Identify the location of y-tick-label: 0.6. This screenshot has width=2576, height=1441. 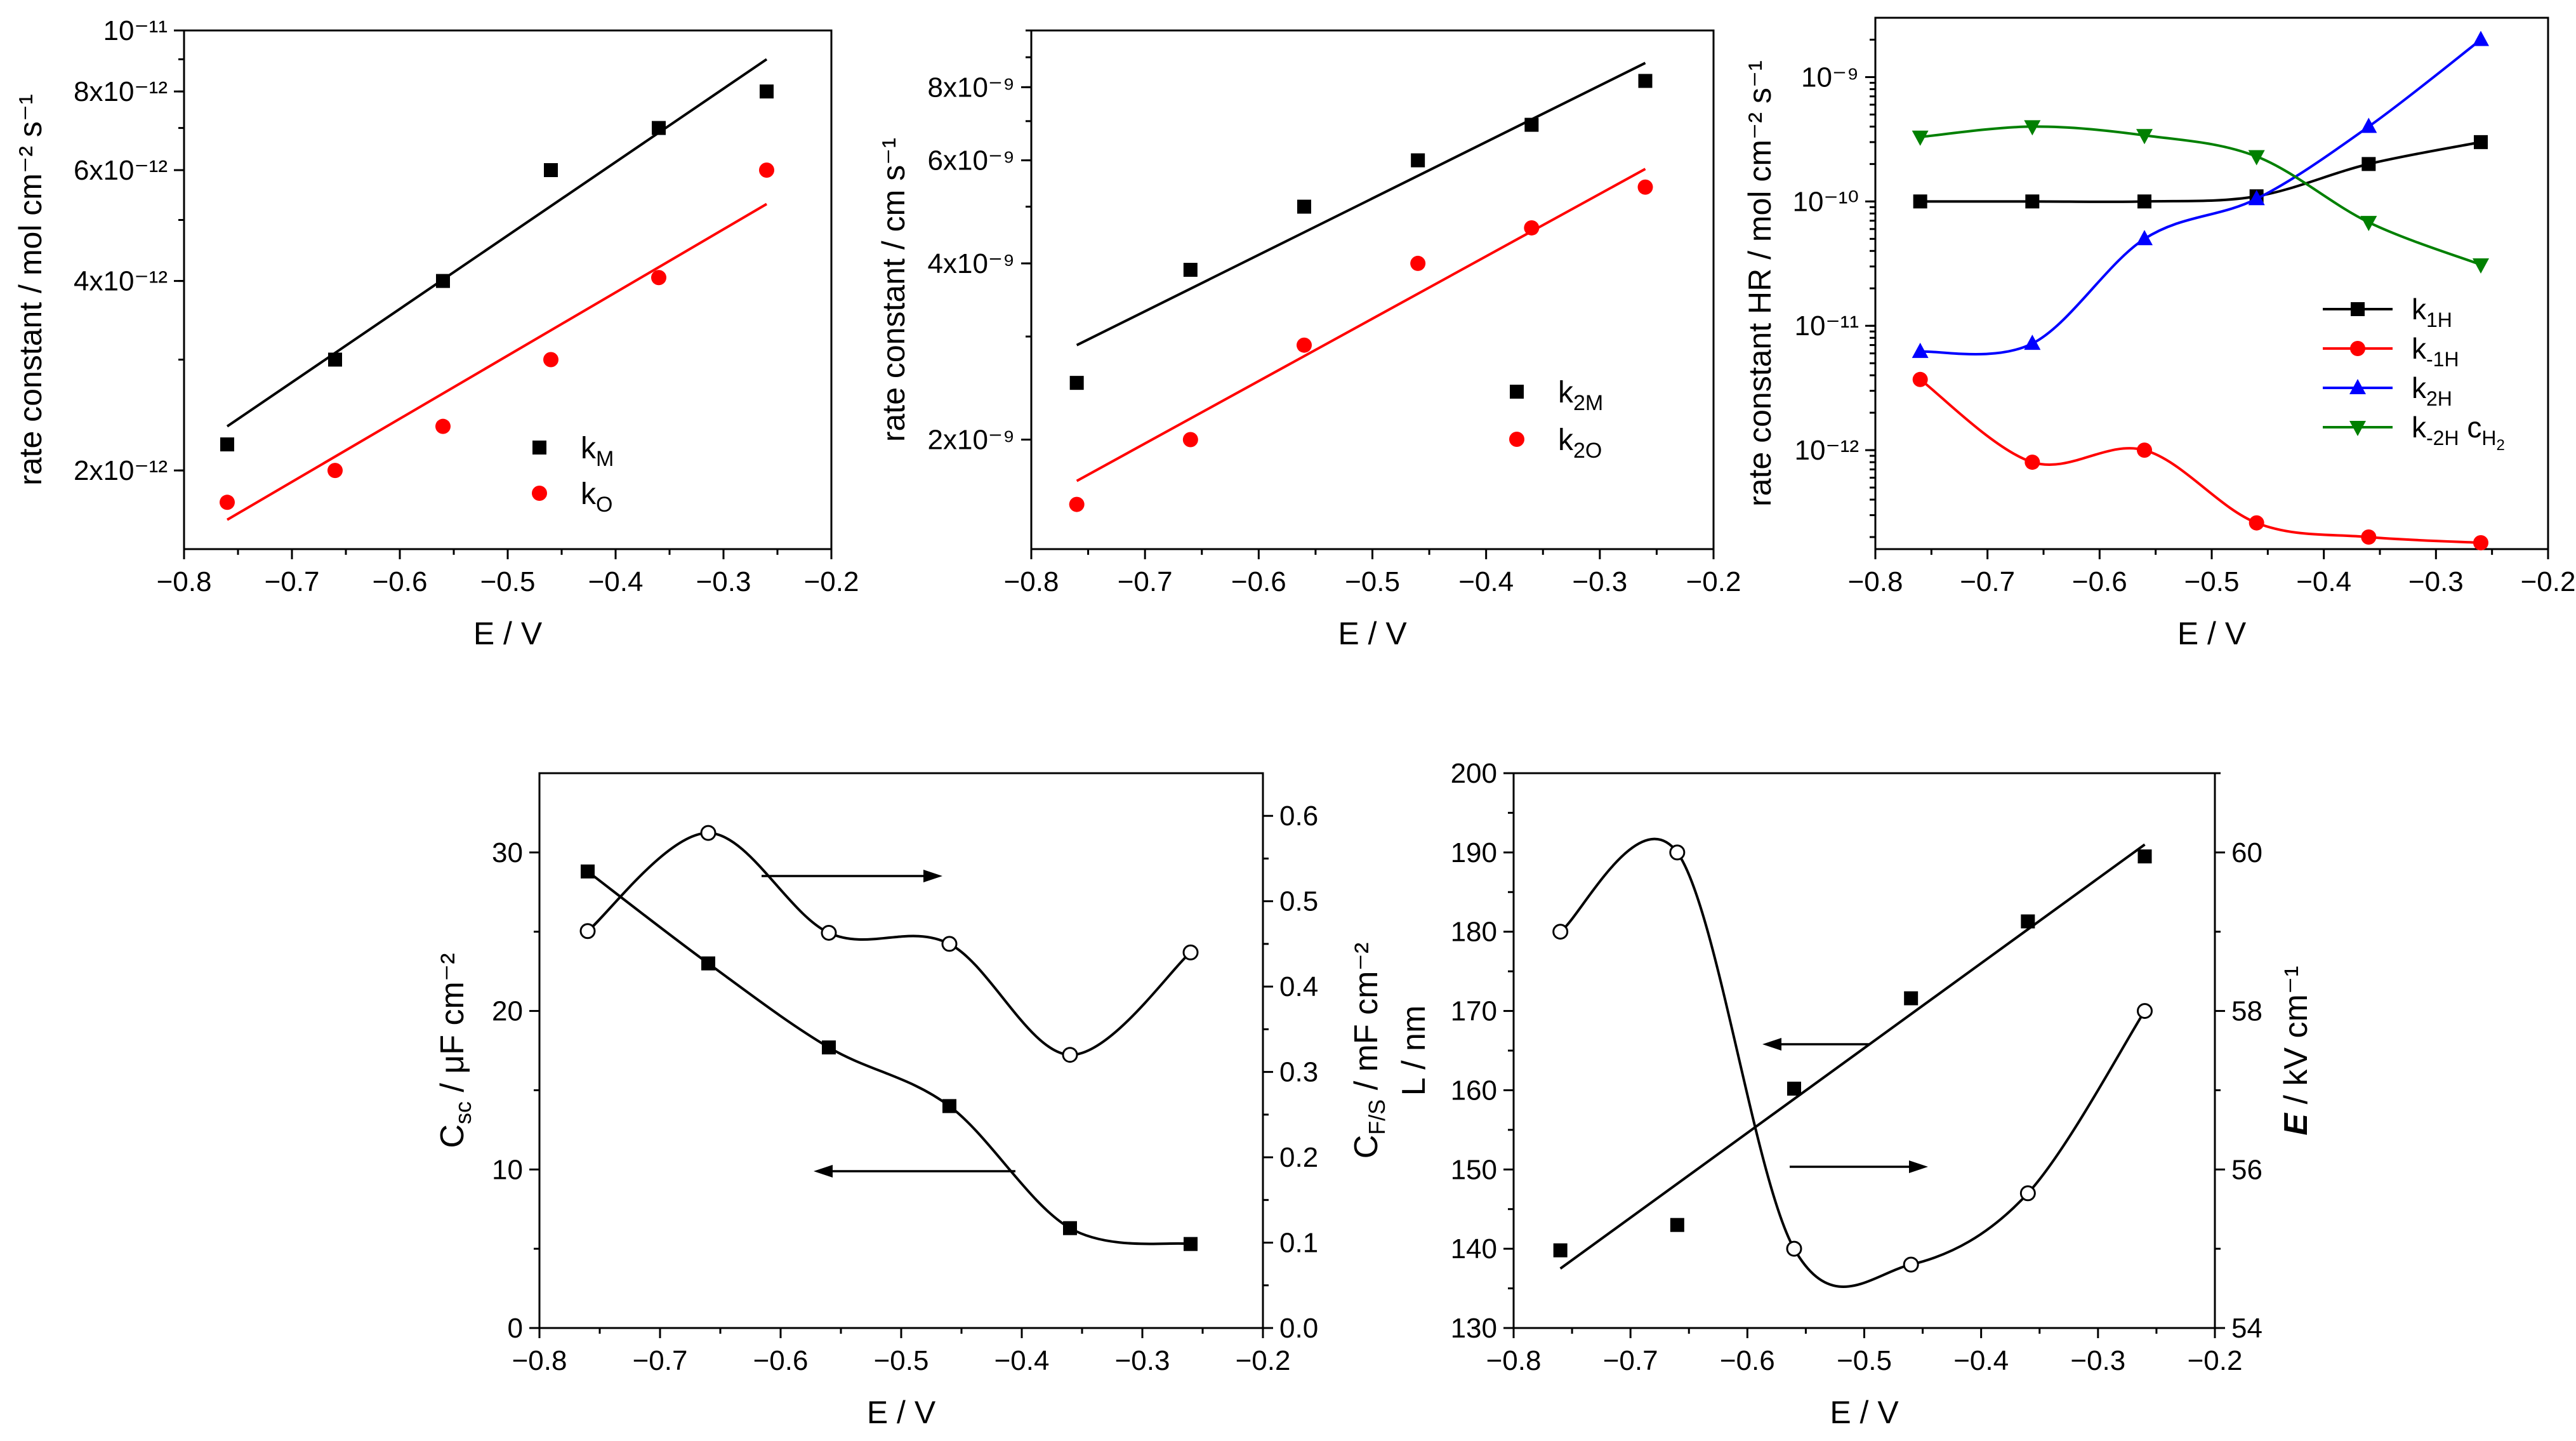
(1298, 816).